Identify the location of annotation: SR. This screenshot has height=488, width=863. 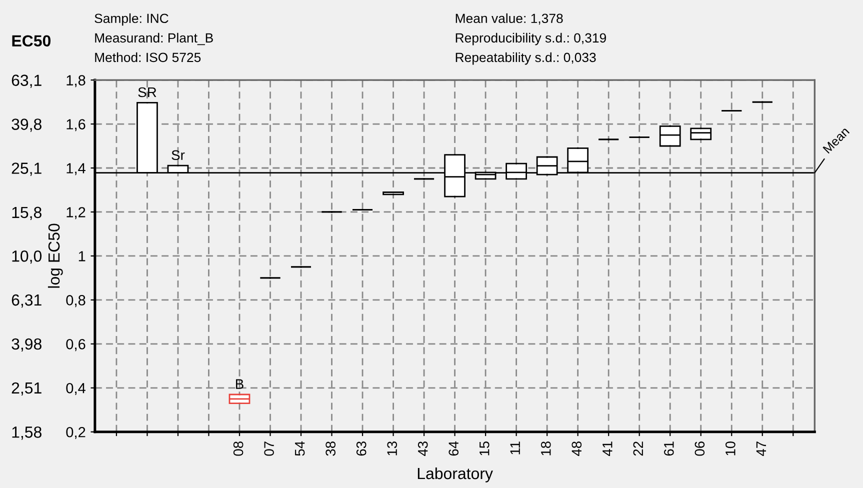
(147, 92).